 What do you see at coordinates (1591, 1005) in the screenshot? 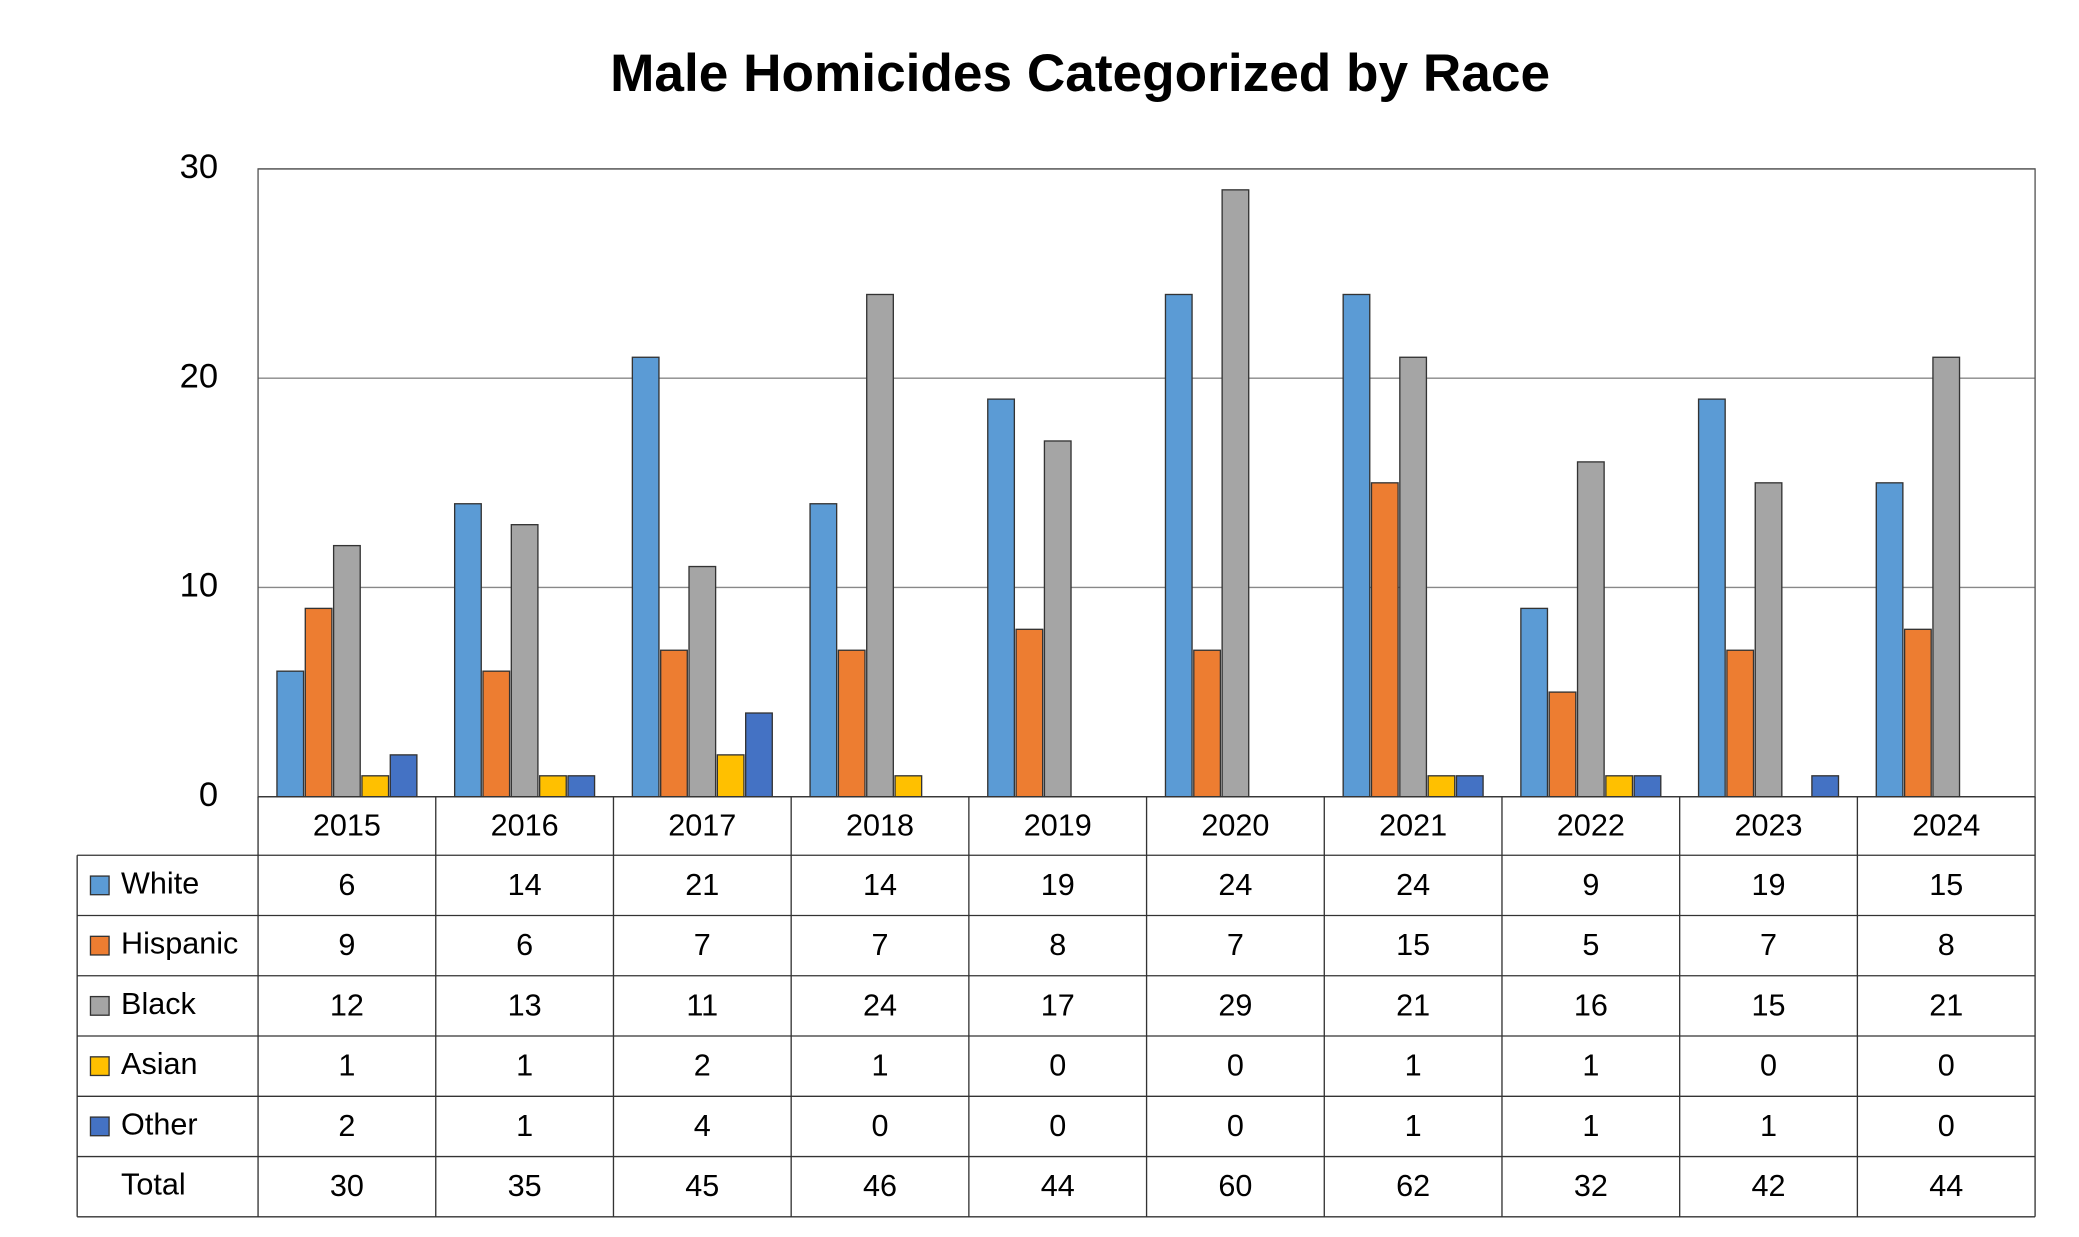
I see `table-value: 16` at bounding box center [1591, 1005].